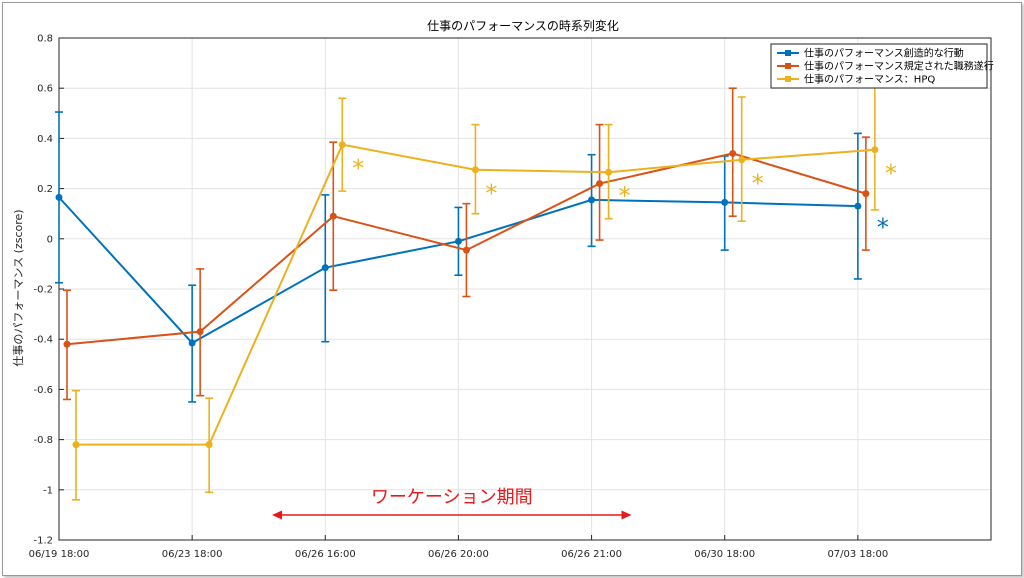 This screenshot has width=1024, height=578. Describe the element at coordinates (277, 515) in the screenshot. I see `annotation-arrowhead-left` at that location.